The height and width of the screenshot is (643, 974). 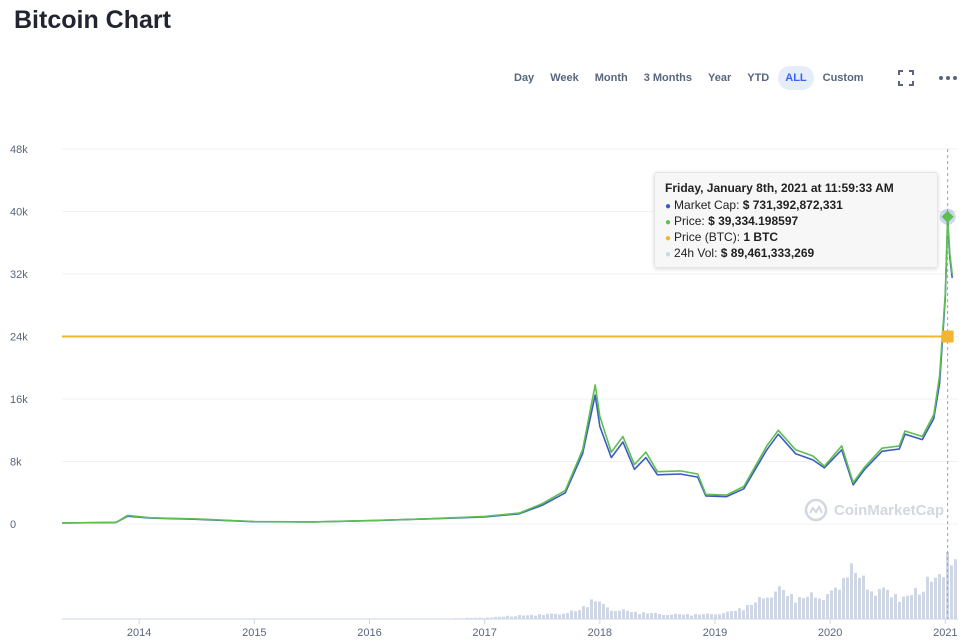 What do you see at coordinates (767, 253) in the screenshot?
I see `tooltip-value: $ 89,461,333,269` at bounding box center [767, 253].